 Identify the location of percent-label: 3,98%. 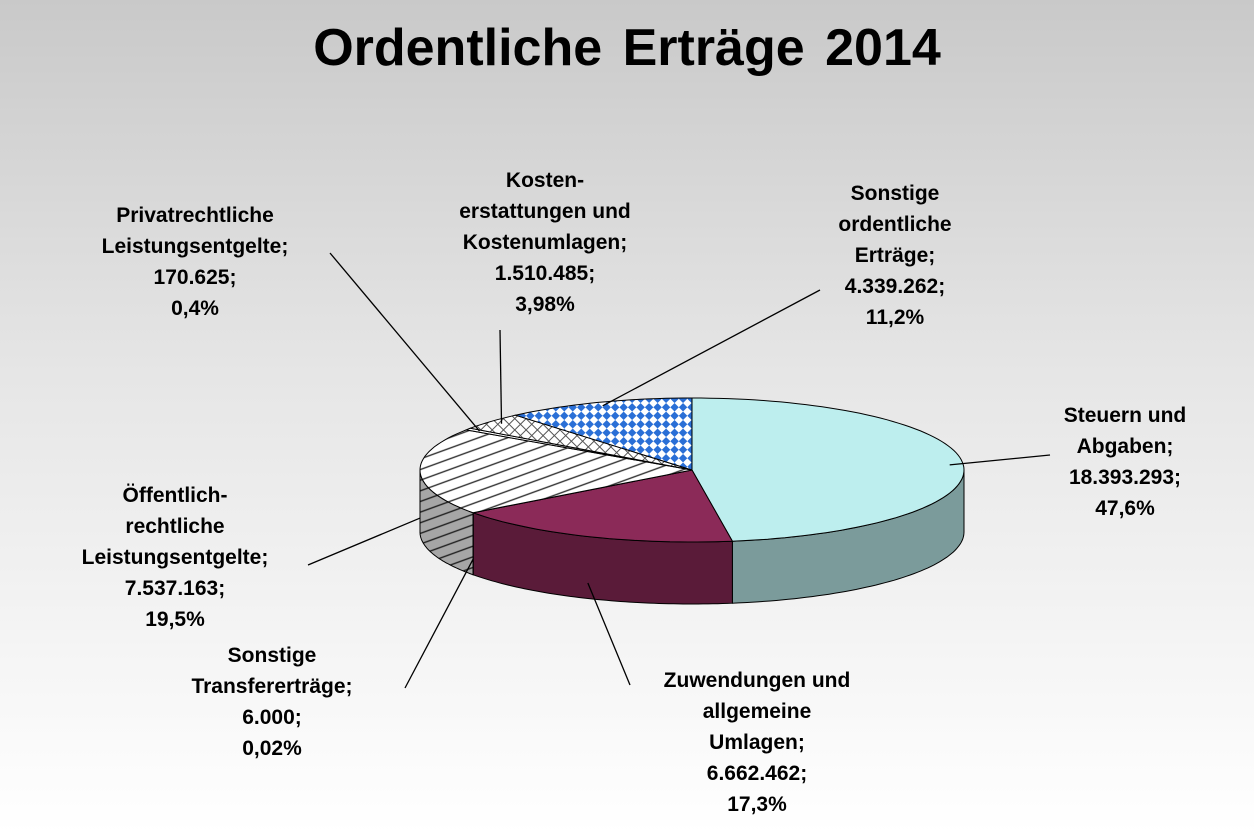
(545, 304).